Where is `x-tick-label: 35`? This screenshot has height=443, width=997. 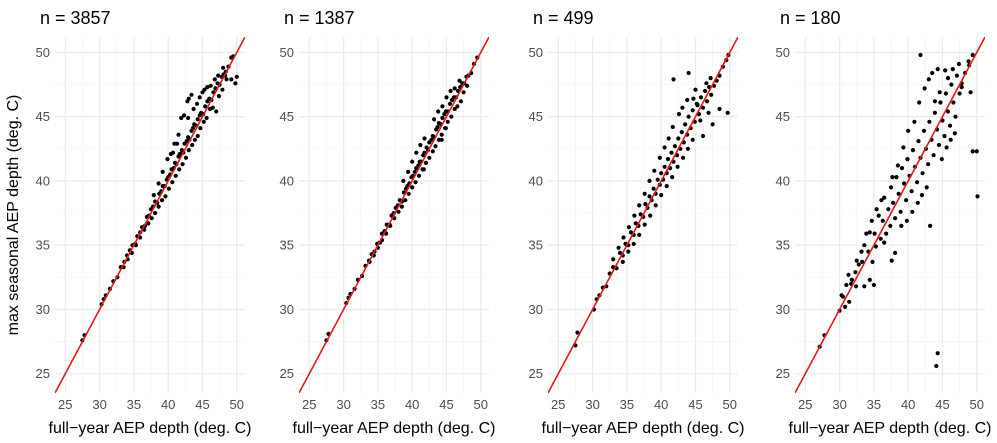 x-tick-label: 35 is located at coordinates (874, 404).